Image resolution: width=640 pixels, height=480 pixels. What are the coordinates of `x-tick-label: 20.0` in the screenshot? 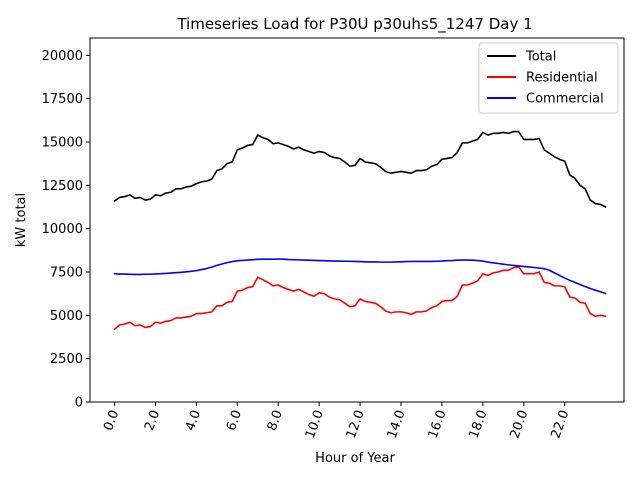 It's located at (520, 424).